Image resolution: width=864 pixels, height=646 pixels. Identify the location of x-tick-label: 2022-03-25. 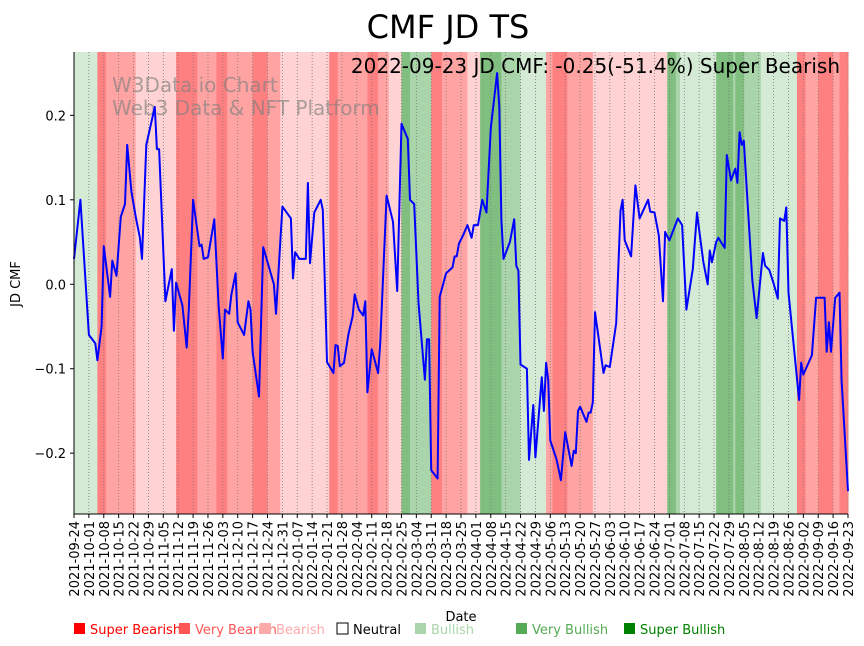
(462, 559).